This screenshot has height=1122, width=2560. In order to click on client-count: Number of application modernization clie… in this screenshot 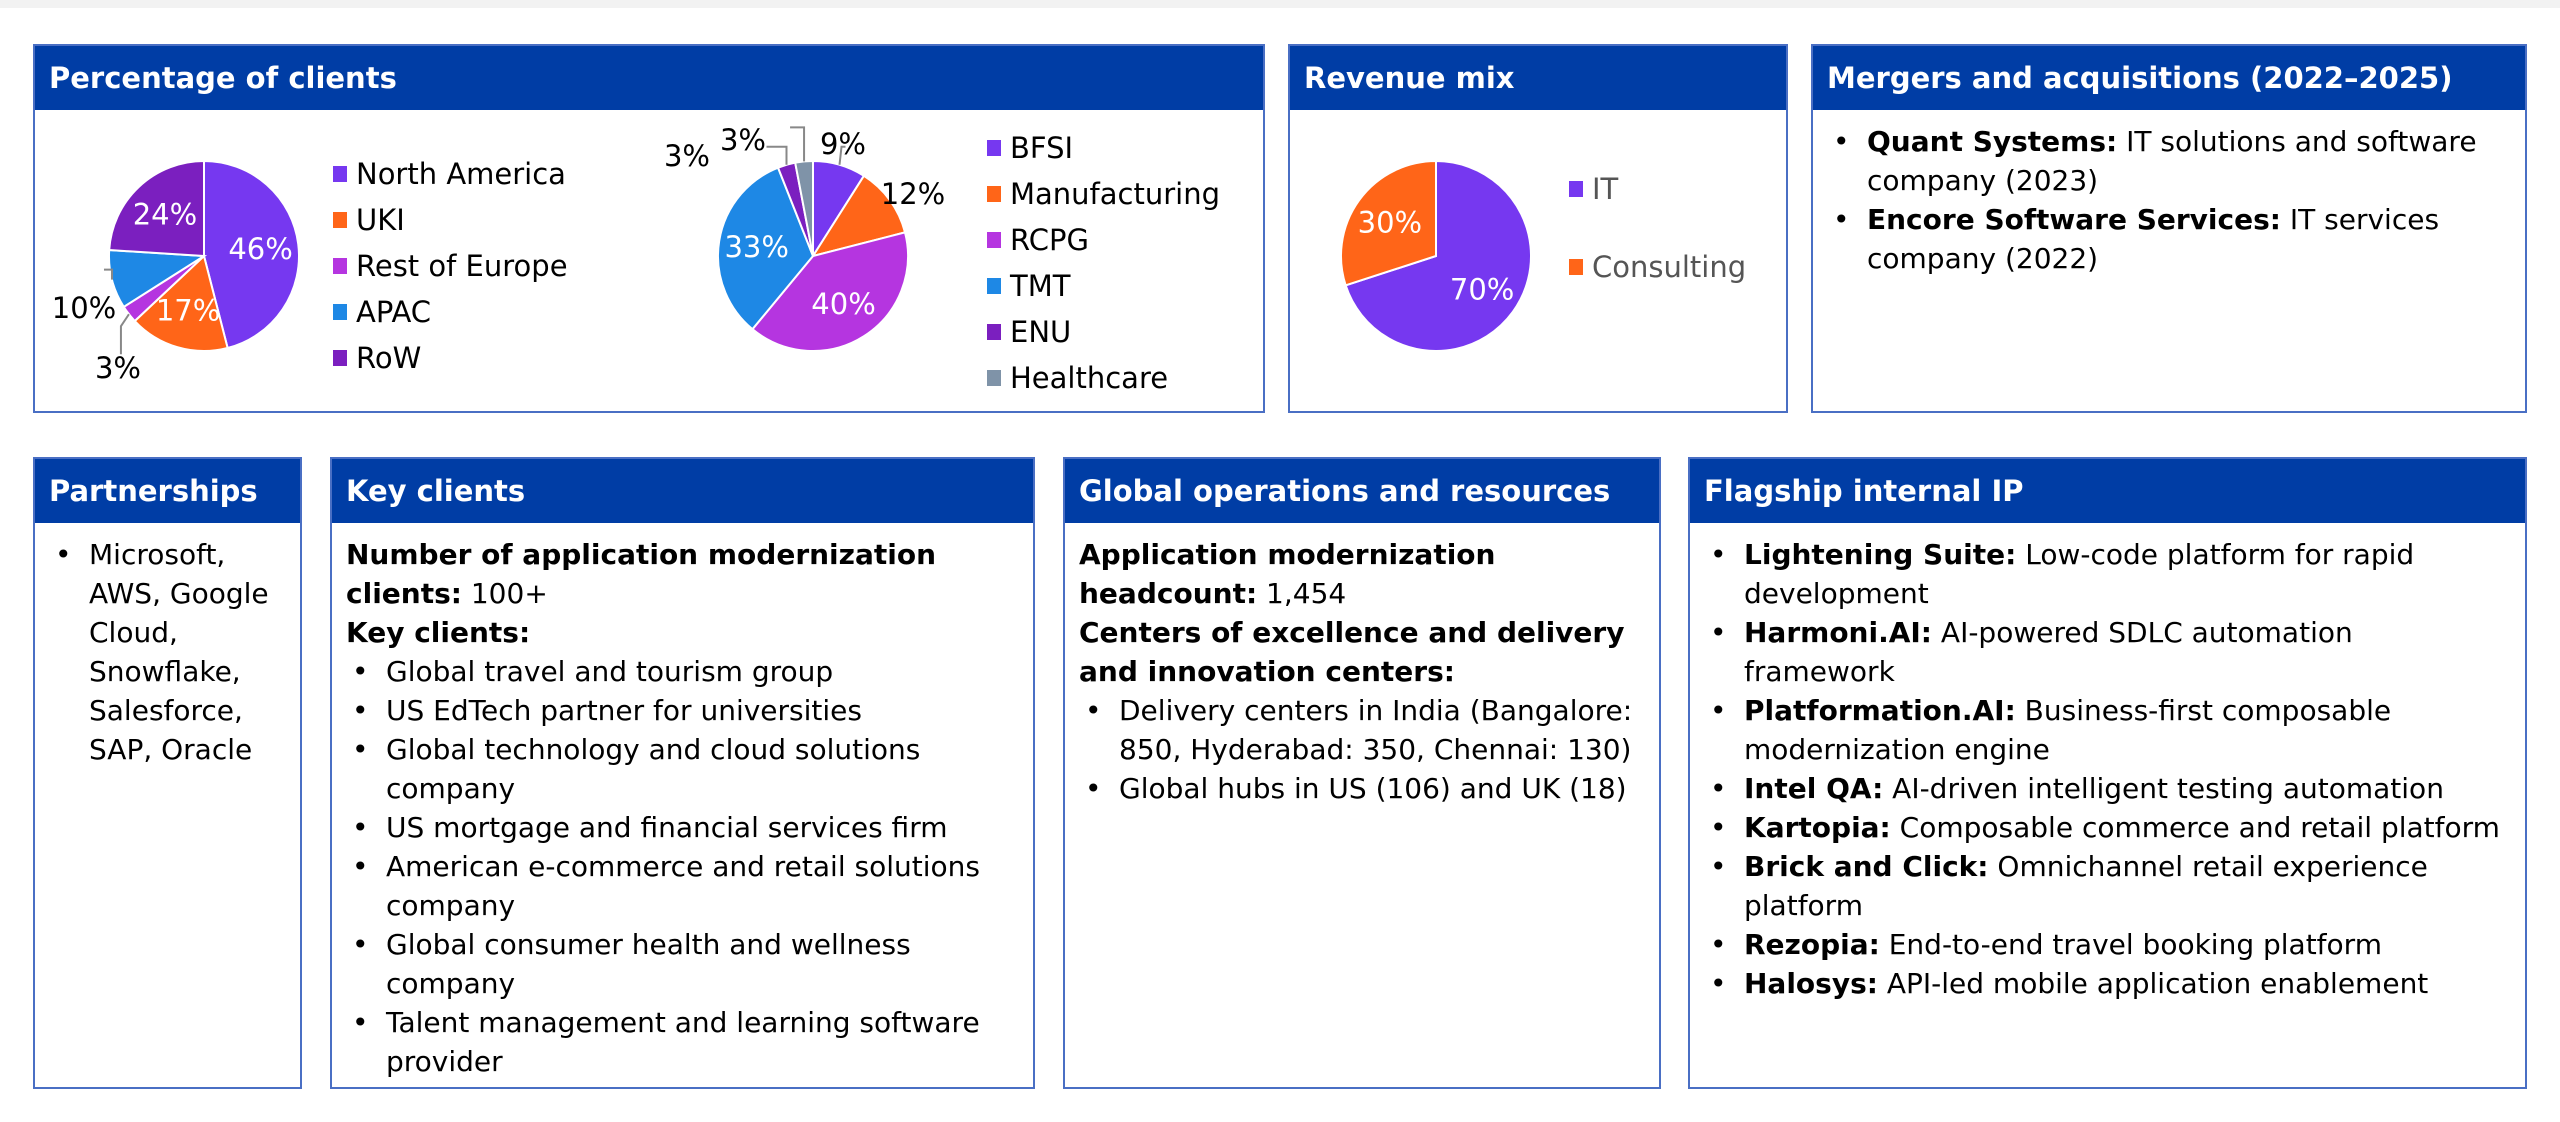, I will do `click(682, 574)`.